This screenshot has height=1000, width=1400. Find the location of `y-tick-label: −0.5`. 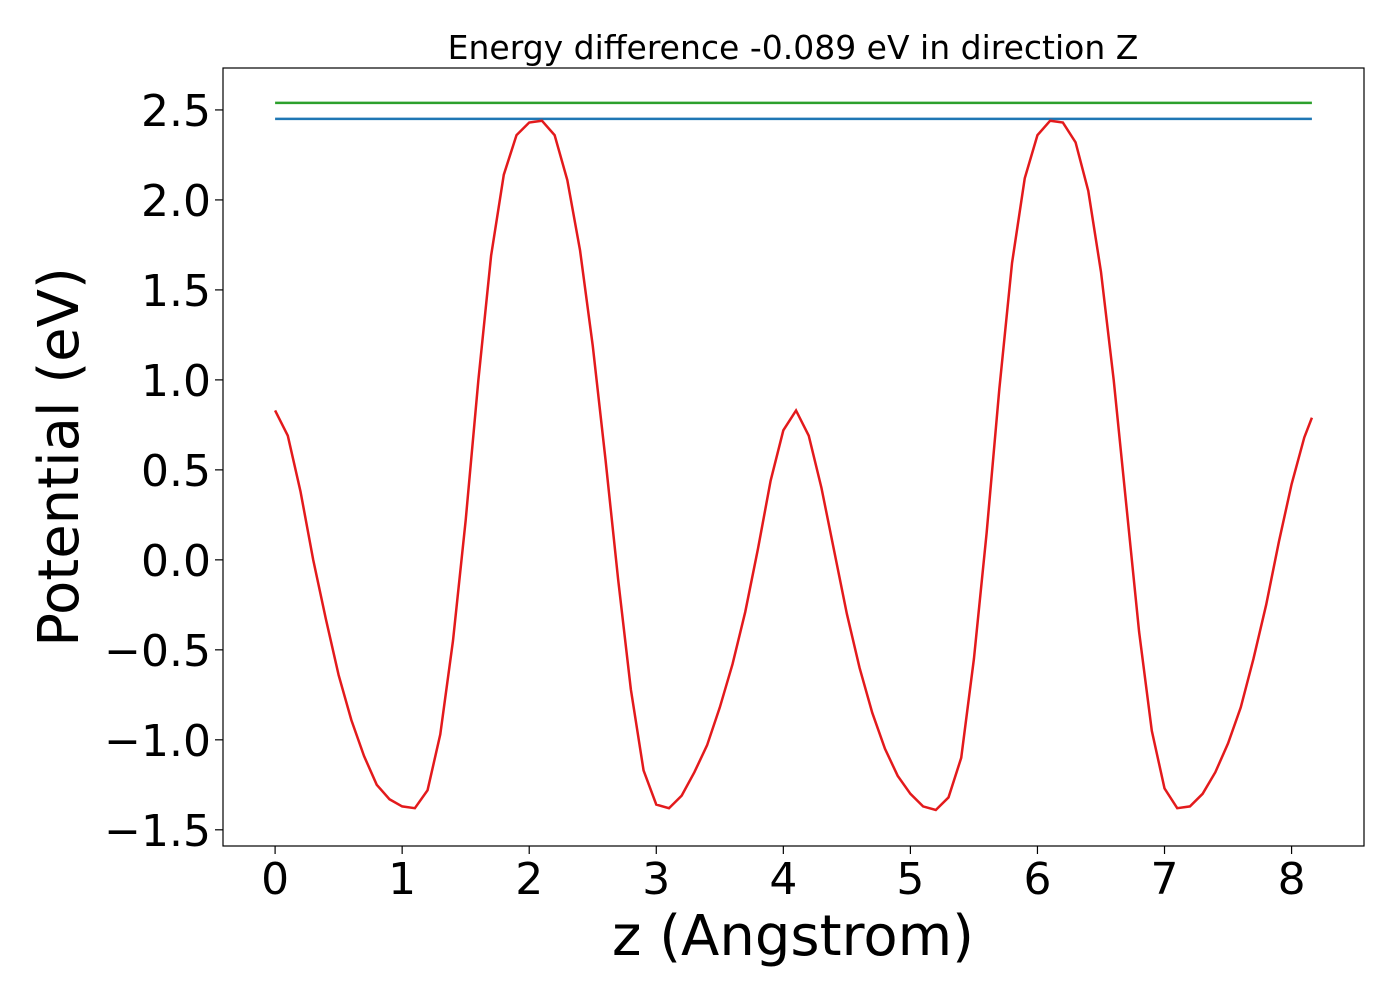

y-tick-label: −0.5 is located at coordinates (157, 651).